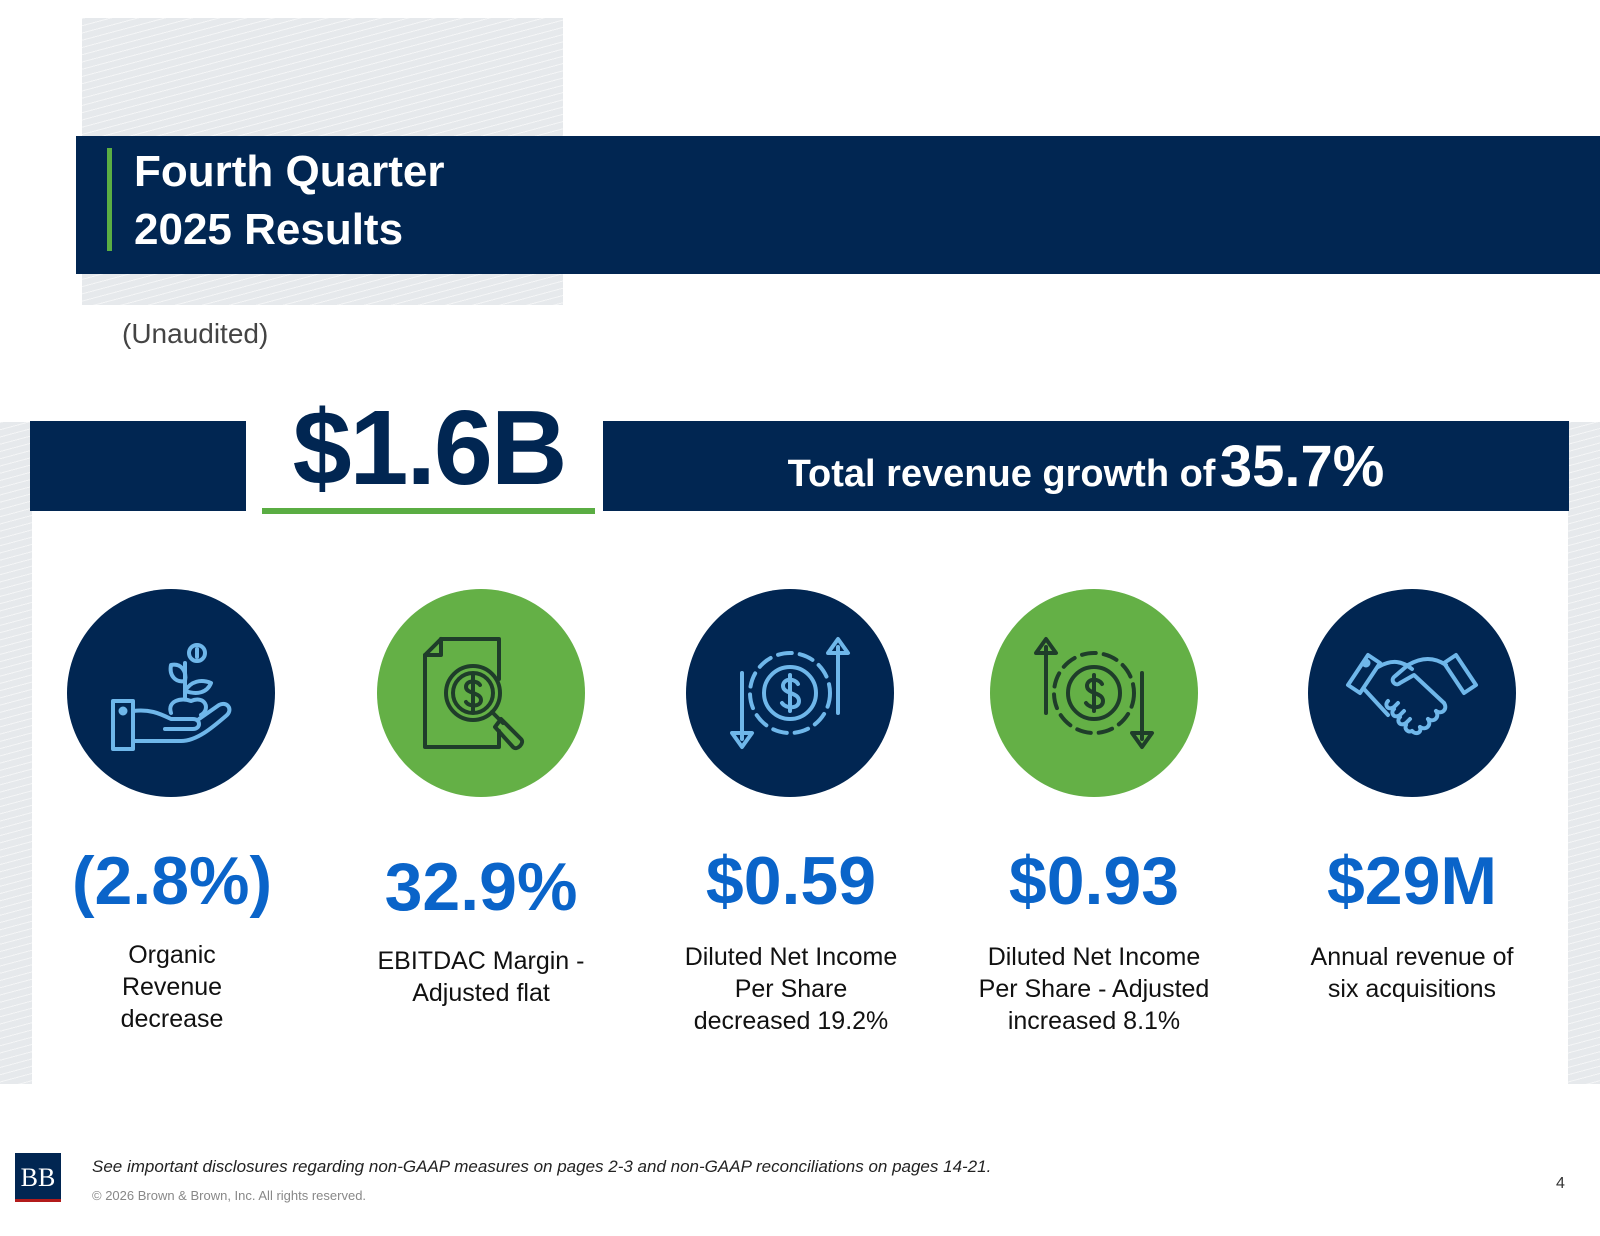  Describe the element at coordinates (838, 205) in the screenshot. I see `title-band` at that location.